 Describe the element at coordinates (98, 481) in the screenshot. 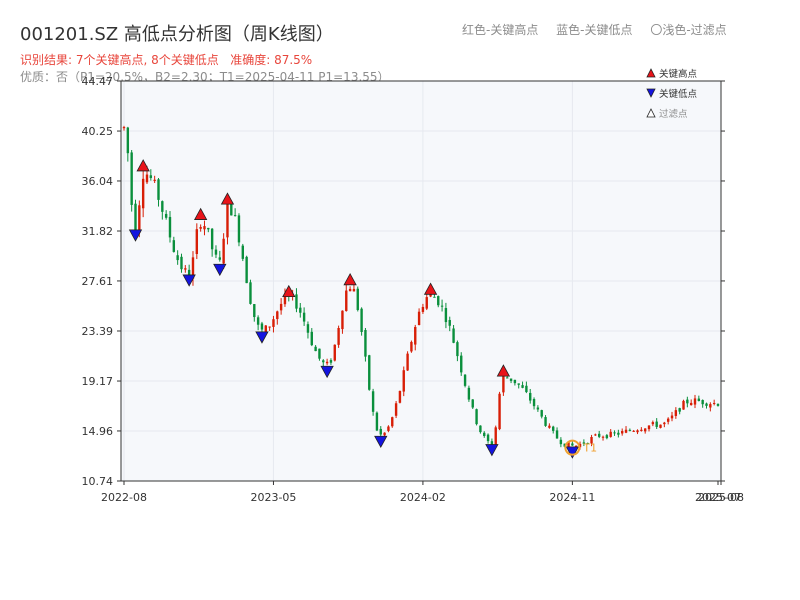

I see `y-tick-label: 10.74` at that location.